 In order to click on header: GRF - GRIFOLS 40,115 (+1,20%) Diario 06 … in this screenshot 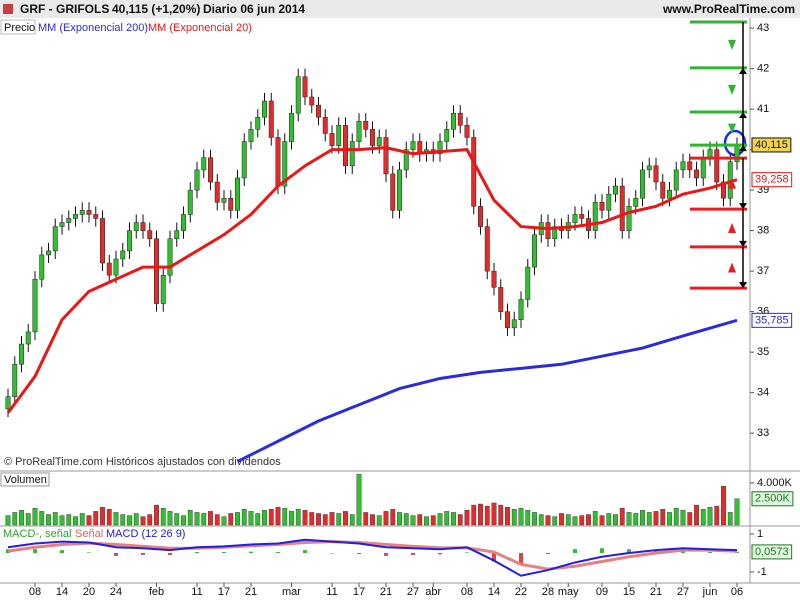, I will do `click(399, 9)`.